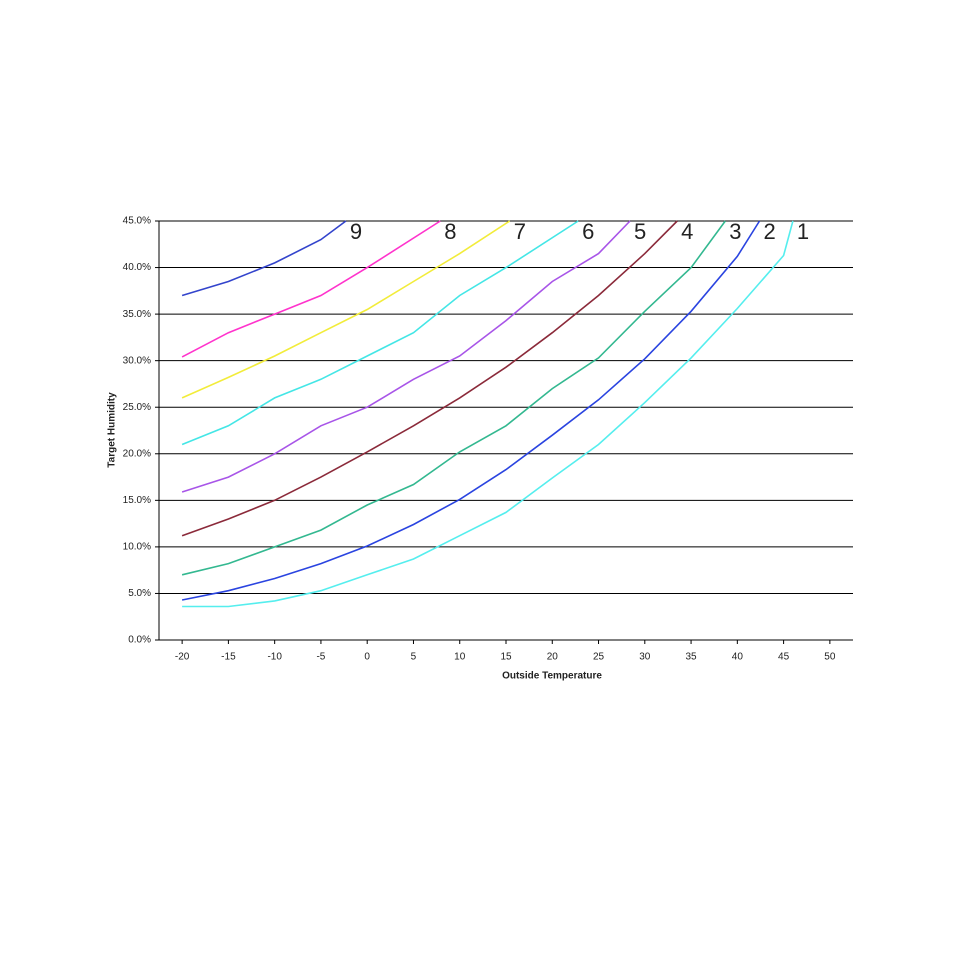  What do you see at coordinates (735, 231) in the screenshot?
I see `series-label: 3` at bounding box center [735, 231].